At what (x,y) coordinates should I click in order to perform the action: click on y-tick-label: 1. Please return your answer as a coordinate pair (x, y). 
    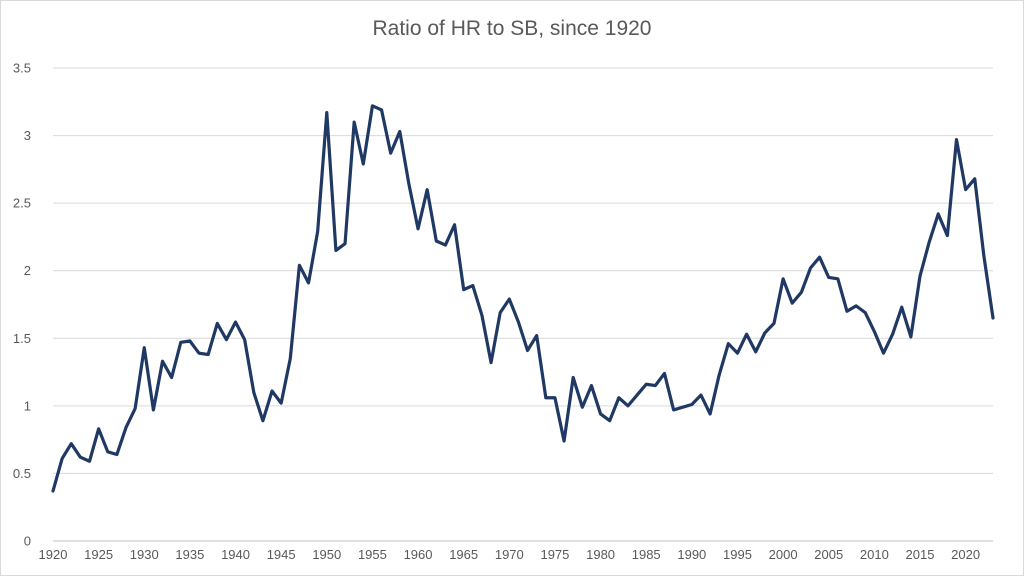
    Looking at the image, I should click on (27, 405).